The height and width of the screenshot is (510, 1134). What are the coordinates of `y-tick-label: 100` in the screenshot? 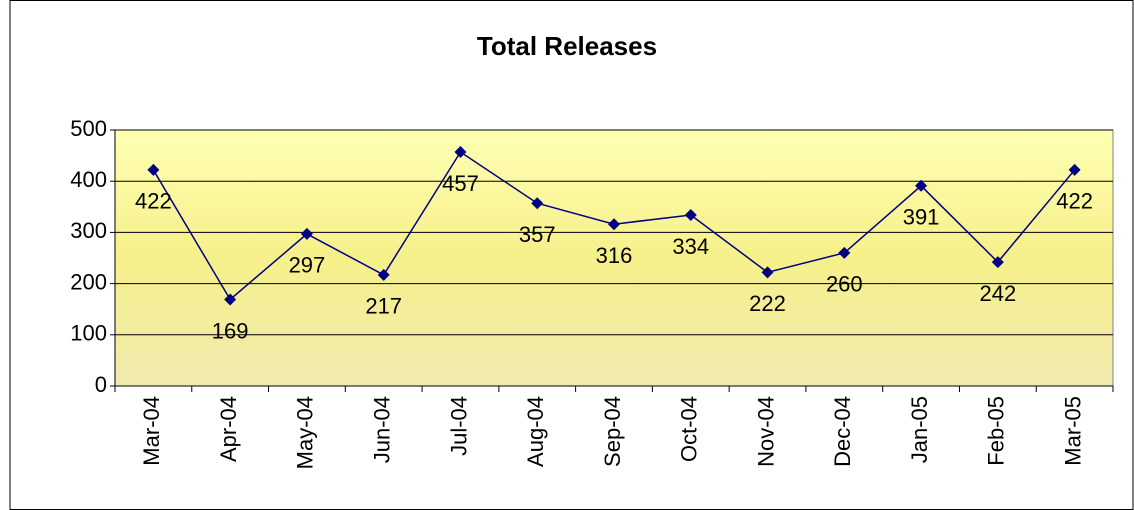 It's located at (88, 333).